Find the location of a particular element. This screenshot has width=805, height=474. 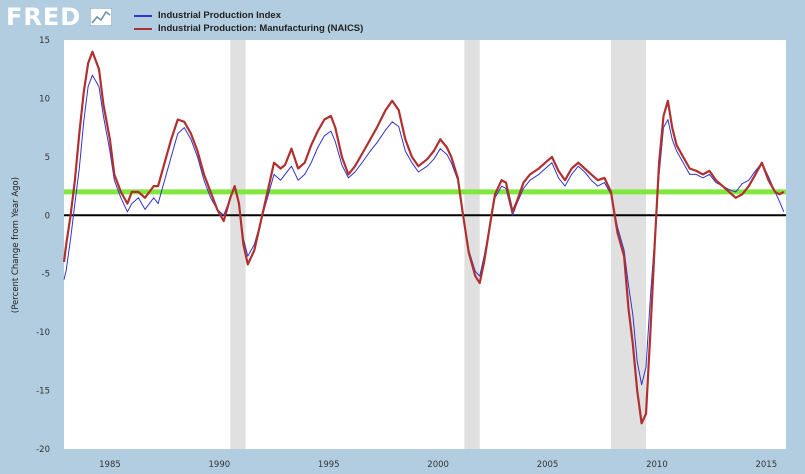

y-tick-label: 5 is located at coordinates (47, 158).